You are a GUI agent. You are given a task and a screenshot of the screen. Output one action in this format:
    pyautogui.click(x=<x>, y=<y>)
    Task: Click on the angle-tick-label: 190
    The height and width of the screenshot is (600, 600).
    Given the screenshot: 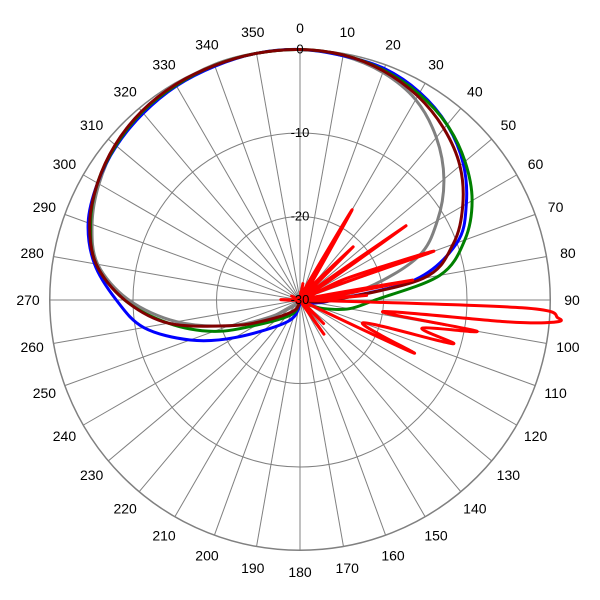 What is the action you would take?
    pyautogui.click(x=253, y=568)
    